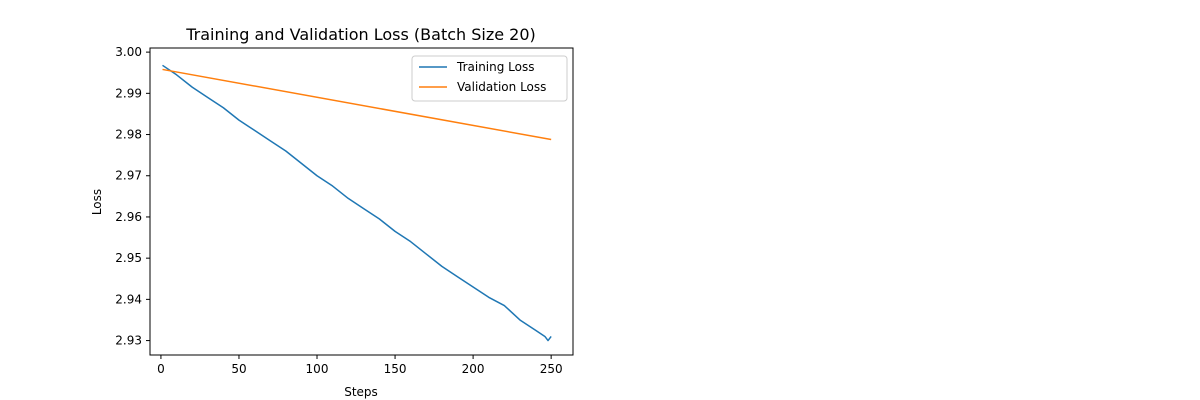 The width and height of the screenshot is (1200, 400). I want to click on legend-entry: Validation Loss, so click(501, 87).